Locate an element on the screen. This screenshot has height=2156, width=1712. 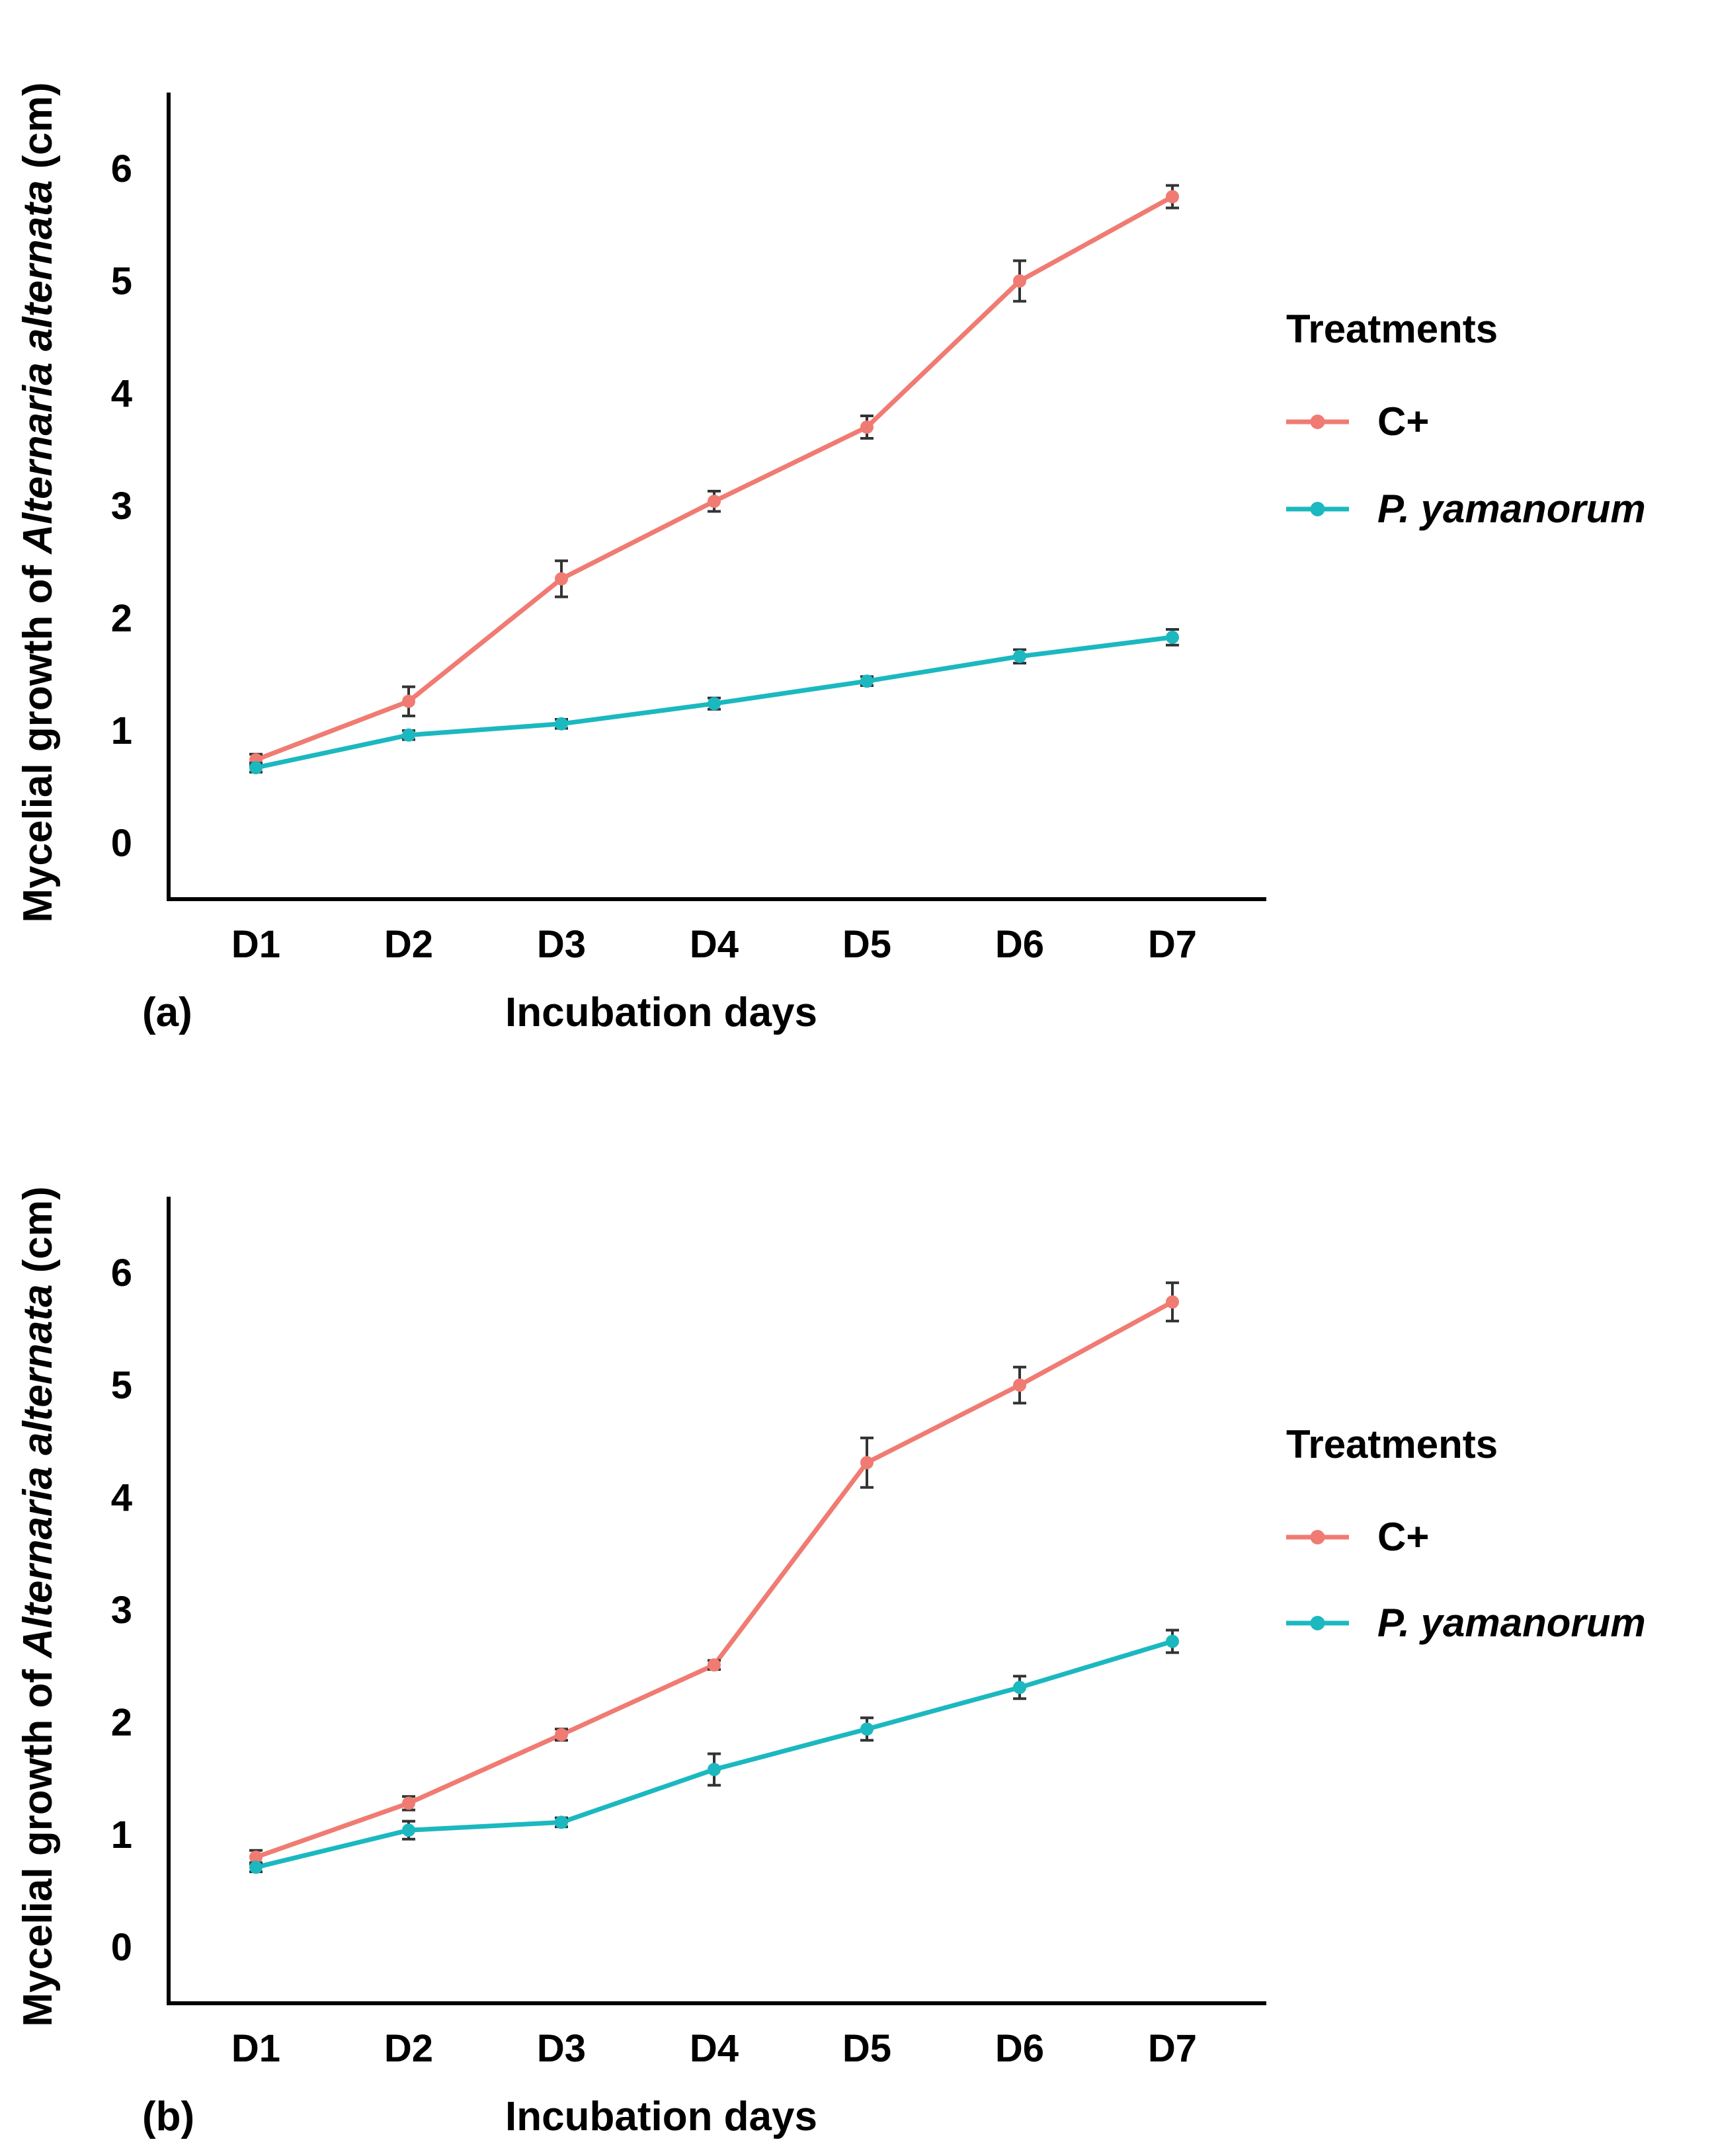
panel-label: (a) is located at coordinates (167, 1013).